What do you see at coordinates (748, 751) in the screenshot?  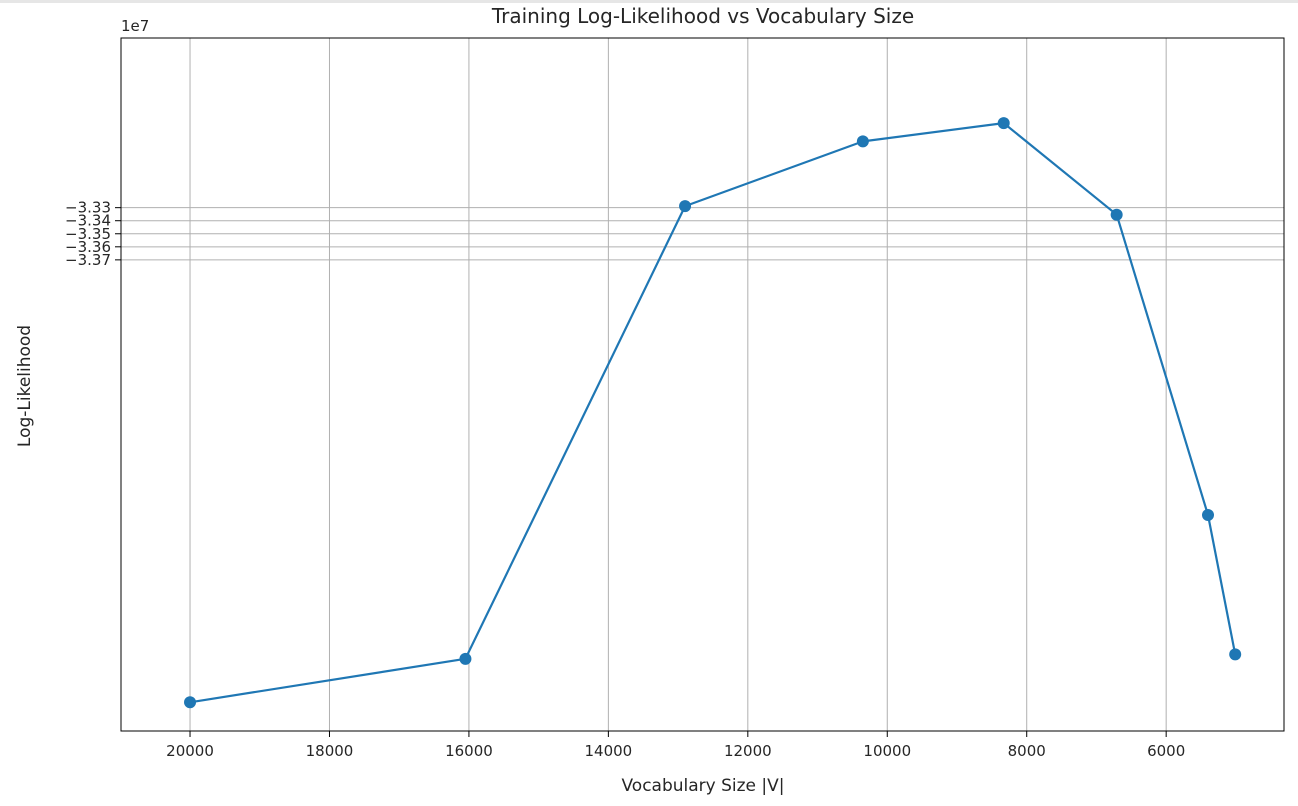 I see `x-tick-label: 12000` at bounding box center [748, 751].